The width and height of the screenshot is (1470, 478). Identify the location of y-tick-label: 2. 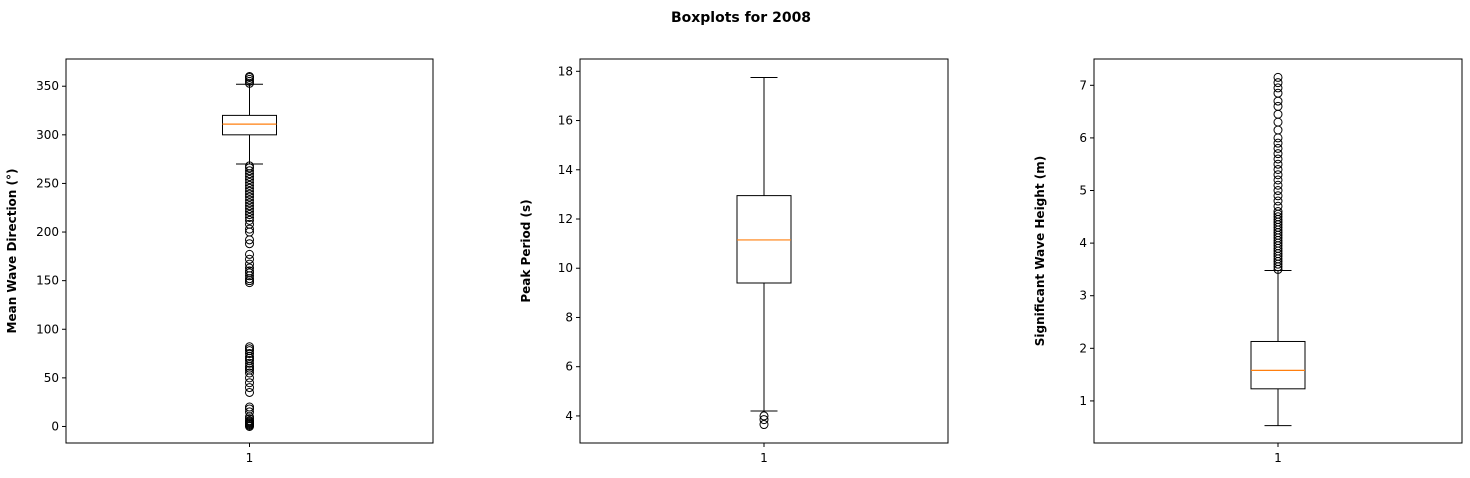
(1083, 348).